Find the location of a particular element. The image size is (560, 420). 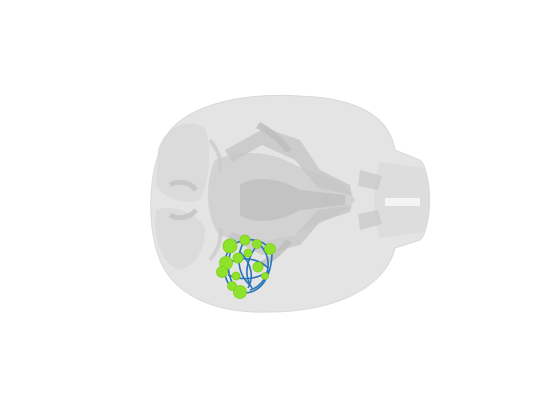

cerebellum-notch-top is located at coordinates (370, 180).